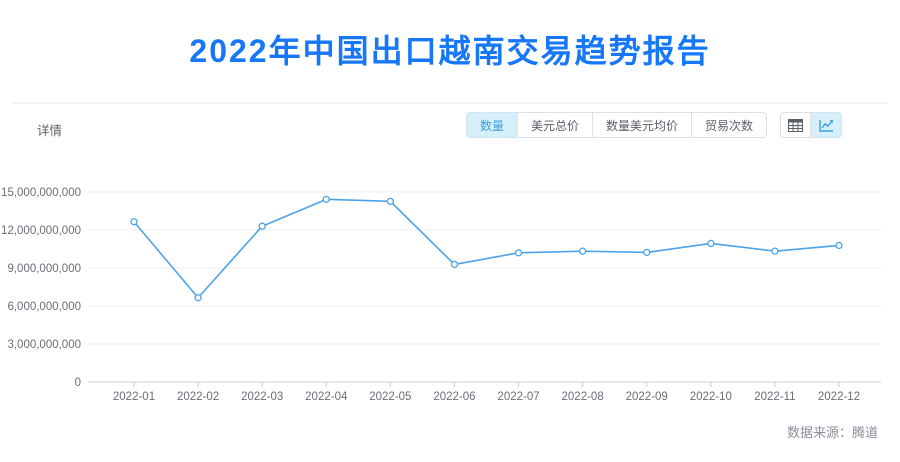  What do you see at coordinates (729, 125) in the screenshot?
I see `metric-tab-trade-count: 贸易次数` at bounding box center [729, 125].